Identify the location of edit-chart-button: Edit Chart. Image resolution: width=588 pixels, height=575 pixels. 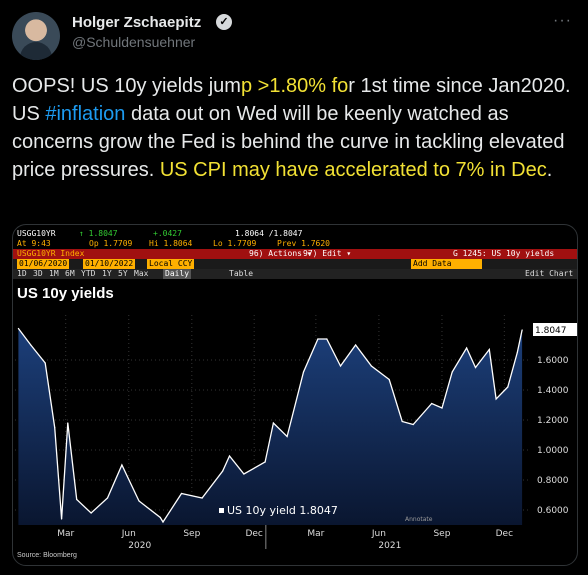
(549, 273).